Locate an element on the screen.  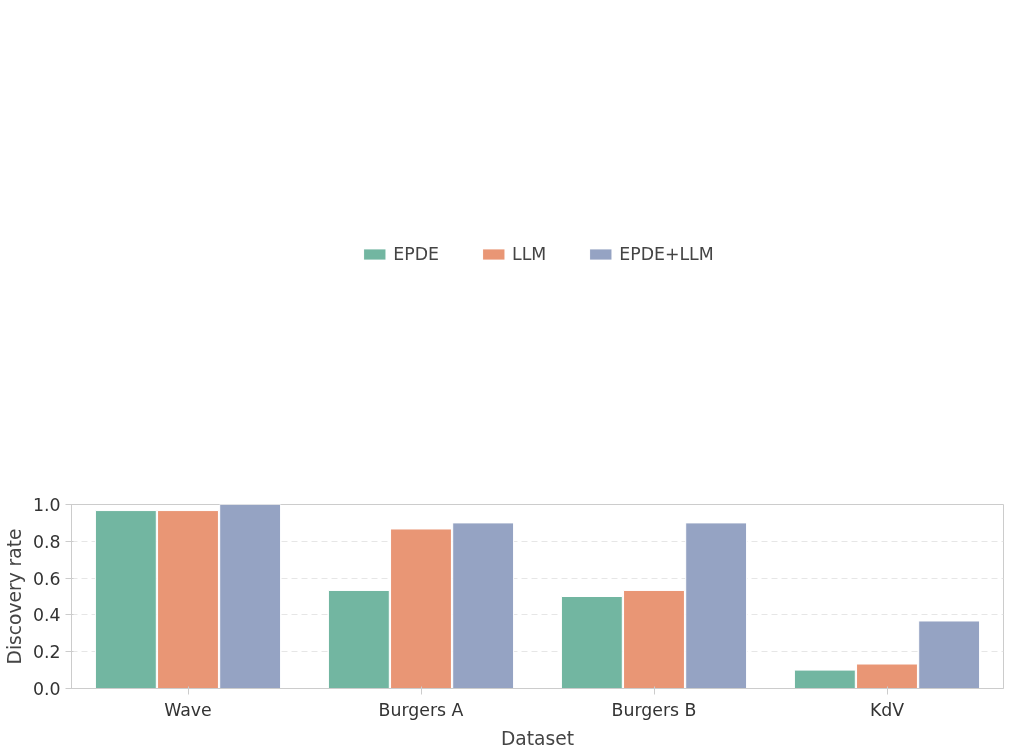
y-axis-title: Discovery rate is located at coordinates (14, 596).